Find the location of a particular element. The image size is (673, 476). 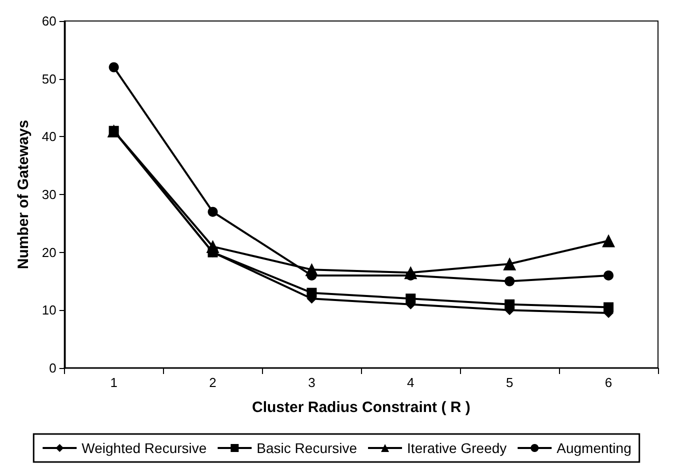

legend-label: Augmenting is located at coordinates (594, 448).